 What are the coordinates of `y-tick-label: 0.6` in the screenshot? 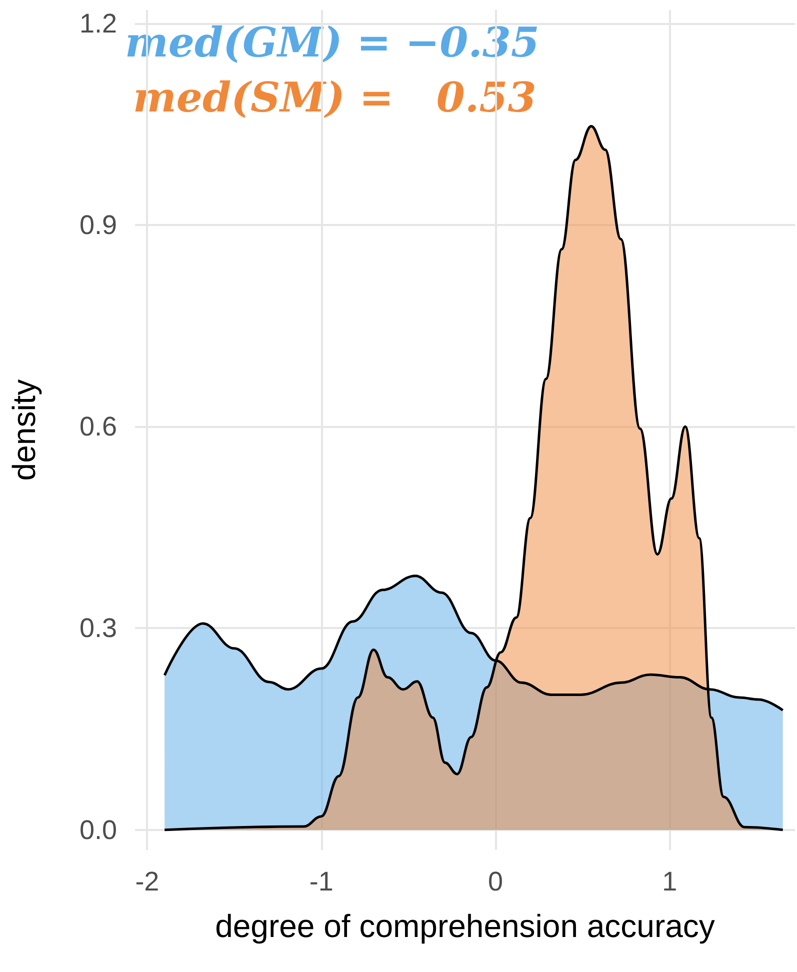 It's located at (98, 427).